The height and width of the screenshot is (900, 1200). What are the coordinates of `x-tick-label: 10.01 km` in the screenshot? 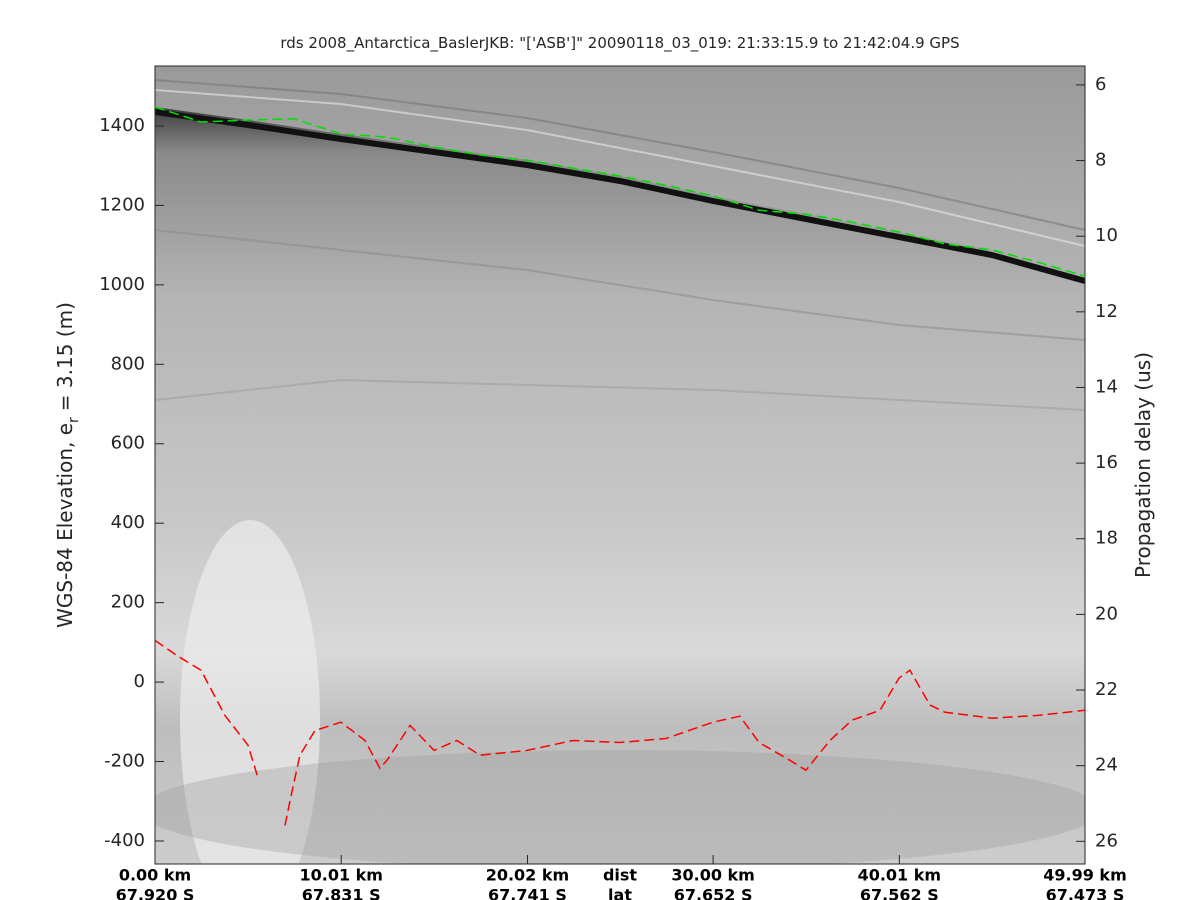 It's located at (341, 875).